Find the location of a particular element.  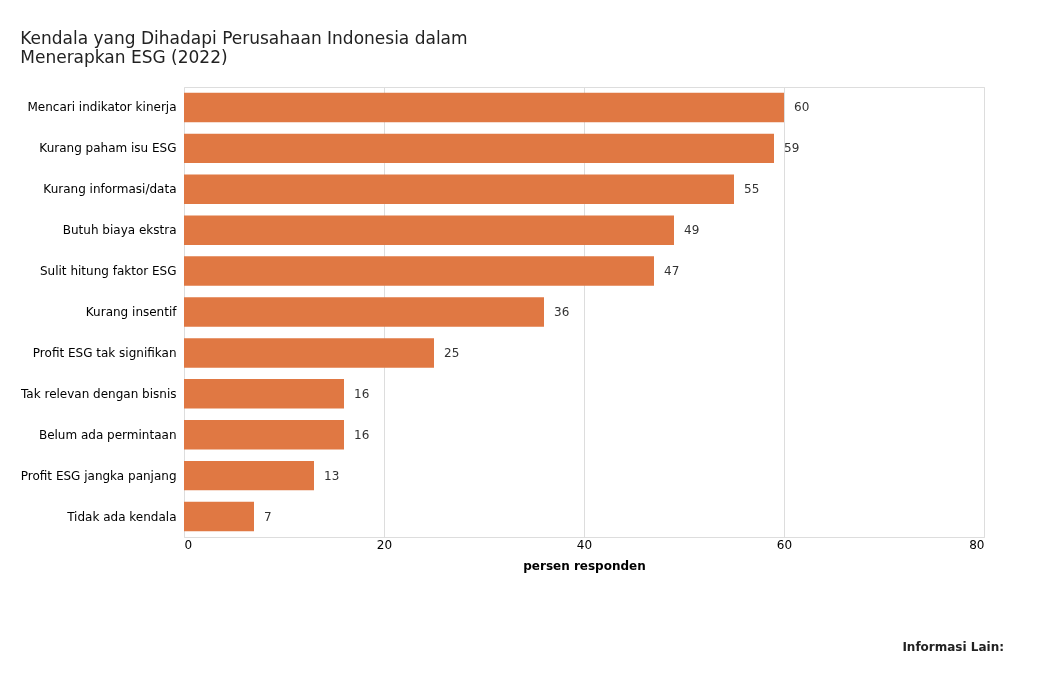

y-tick-label: Kurang paham isu ESG is located at coordinates (108, 148).